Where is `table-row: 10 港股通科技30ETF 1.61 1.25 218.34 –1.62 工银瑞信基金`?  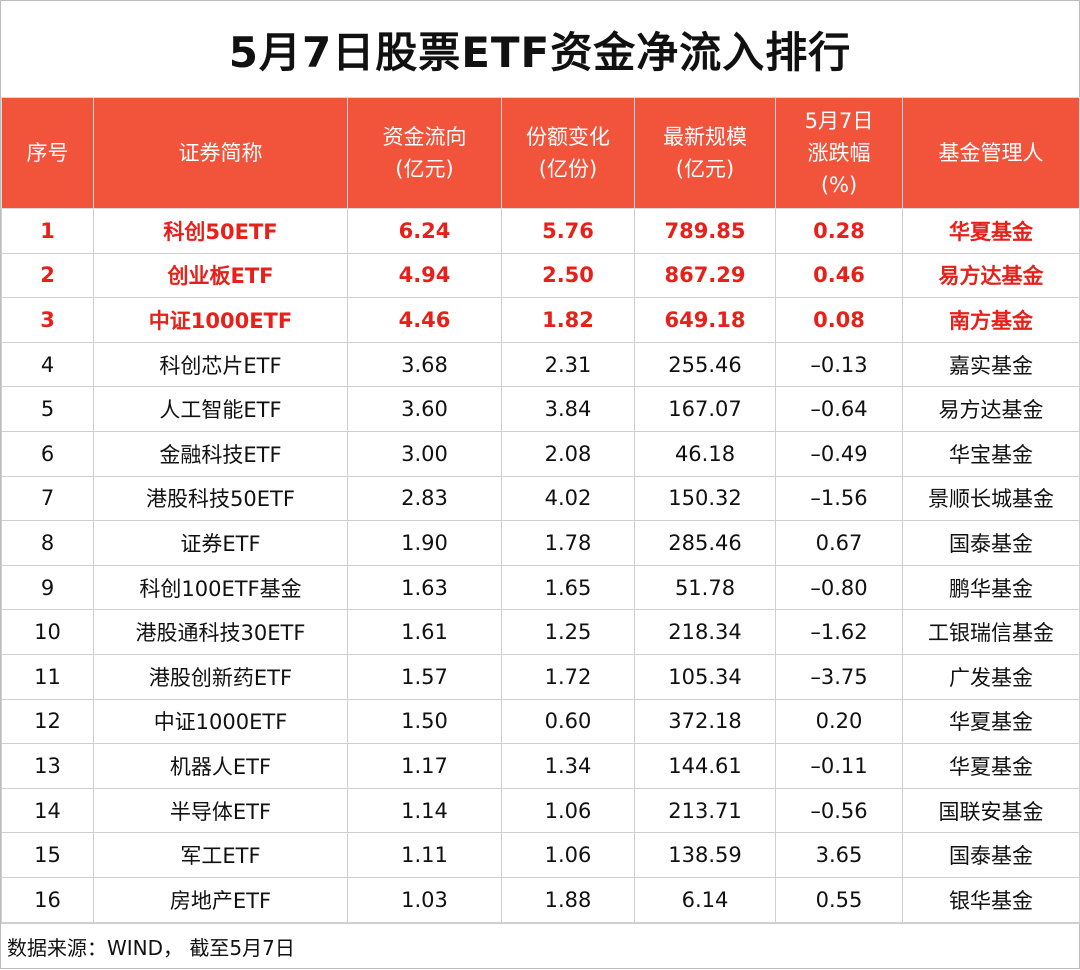
table-row: 10 港股通科技30ETF 1.61 1.25 218.34 –1.62 工银瑞信基金 is located at coordinates (540, 632).